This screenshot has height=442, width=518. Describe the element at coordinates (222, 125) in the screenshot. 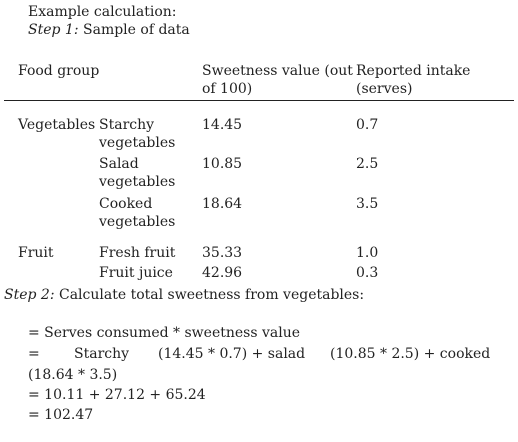

I see `row-sweetness-starchy: 14.45` at that location.